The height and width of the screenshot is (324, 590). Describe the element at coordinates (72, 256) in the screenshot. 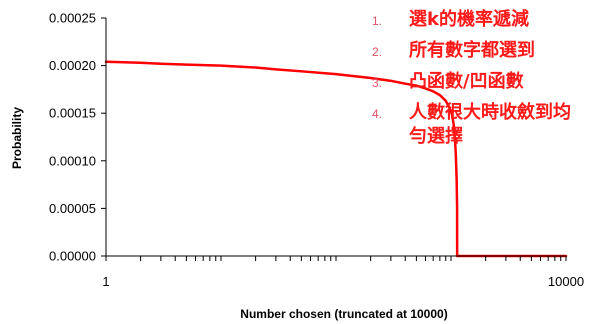

I see `y-tick-label: 0.00000` at that location.